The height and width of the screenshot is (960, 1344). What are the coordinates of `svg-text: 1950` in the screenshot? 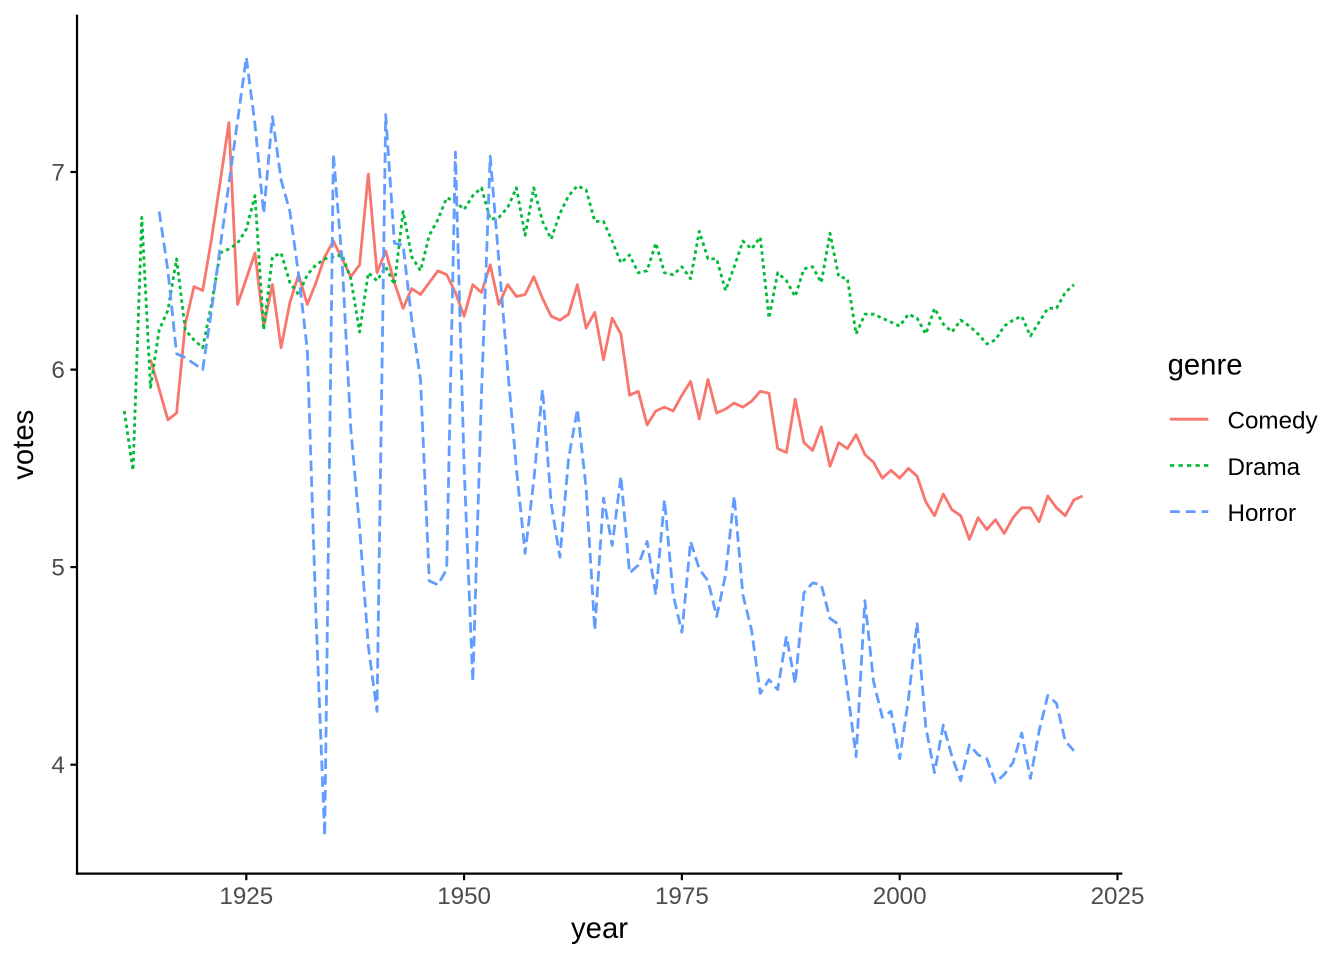 It's located at (464, 896).